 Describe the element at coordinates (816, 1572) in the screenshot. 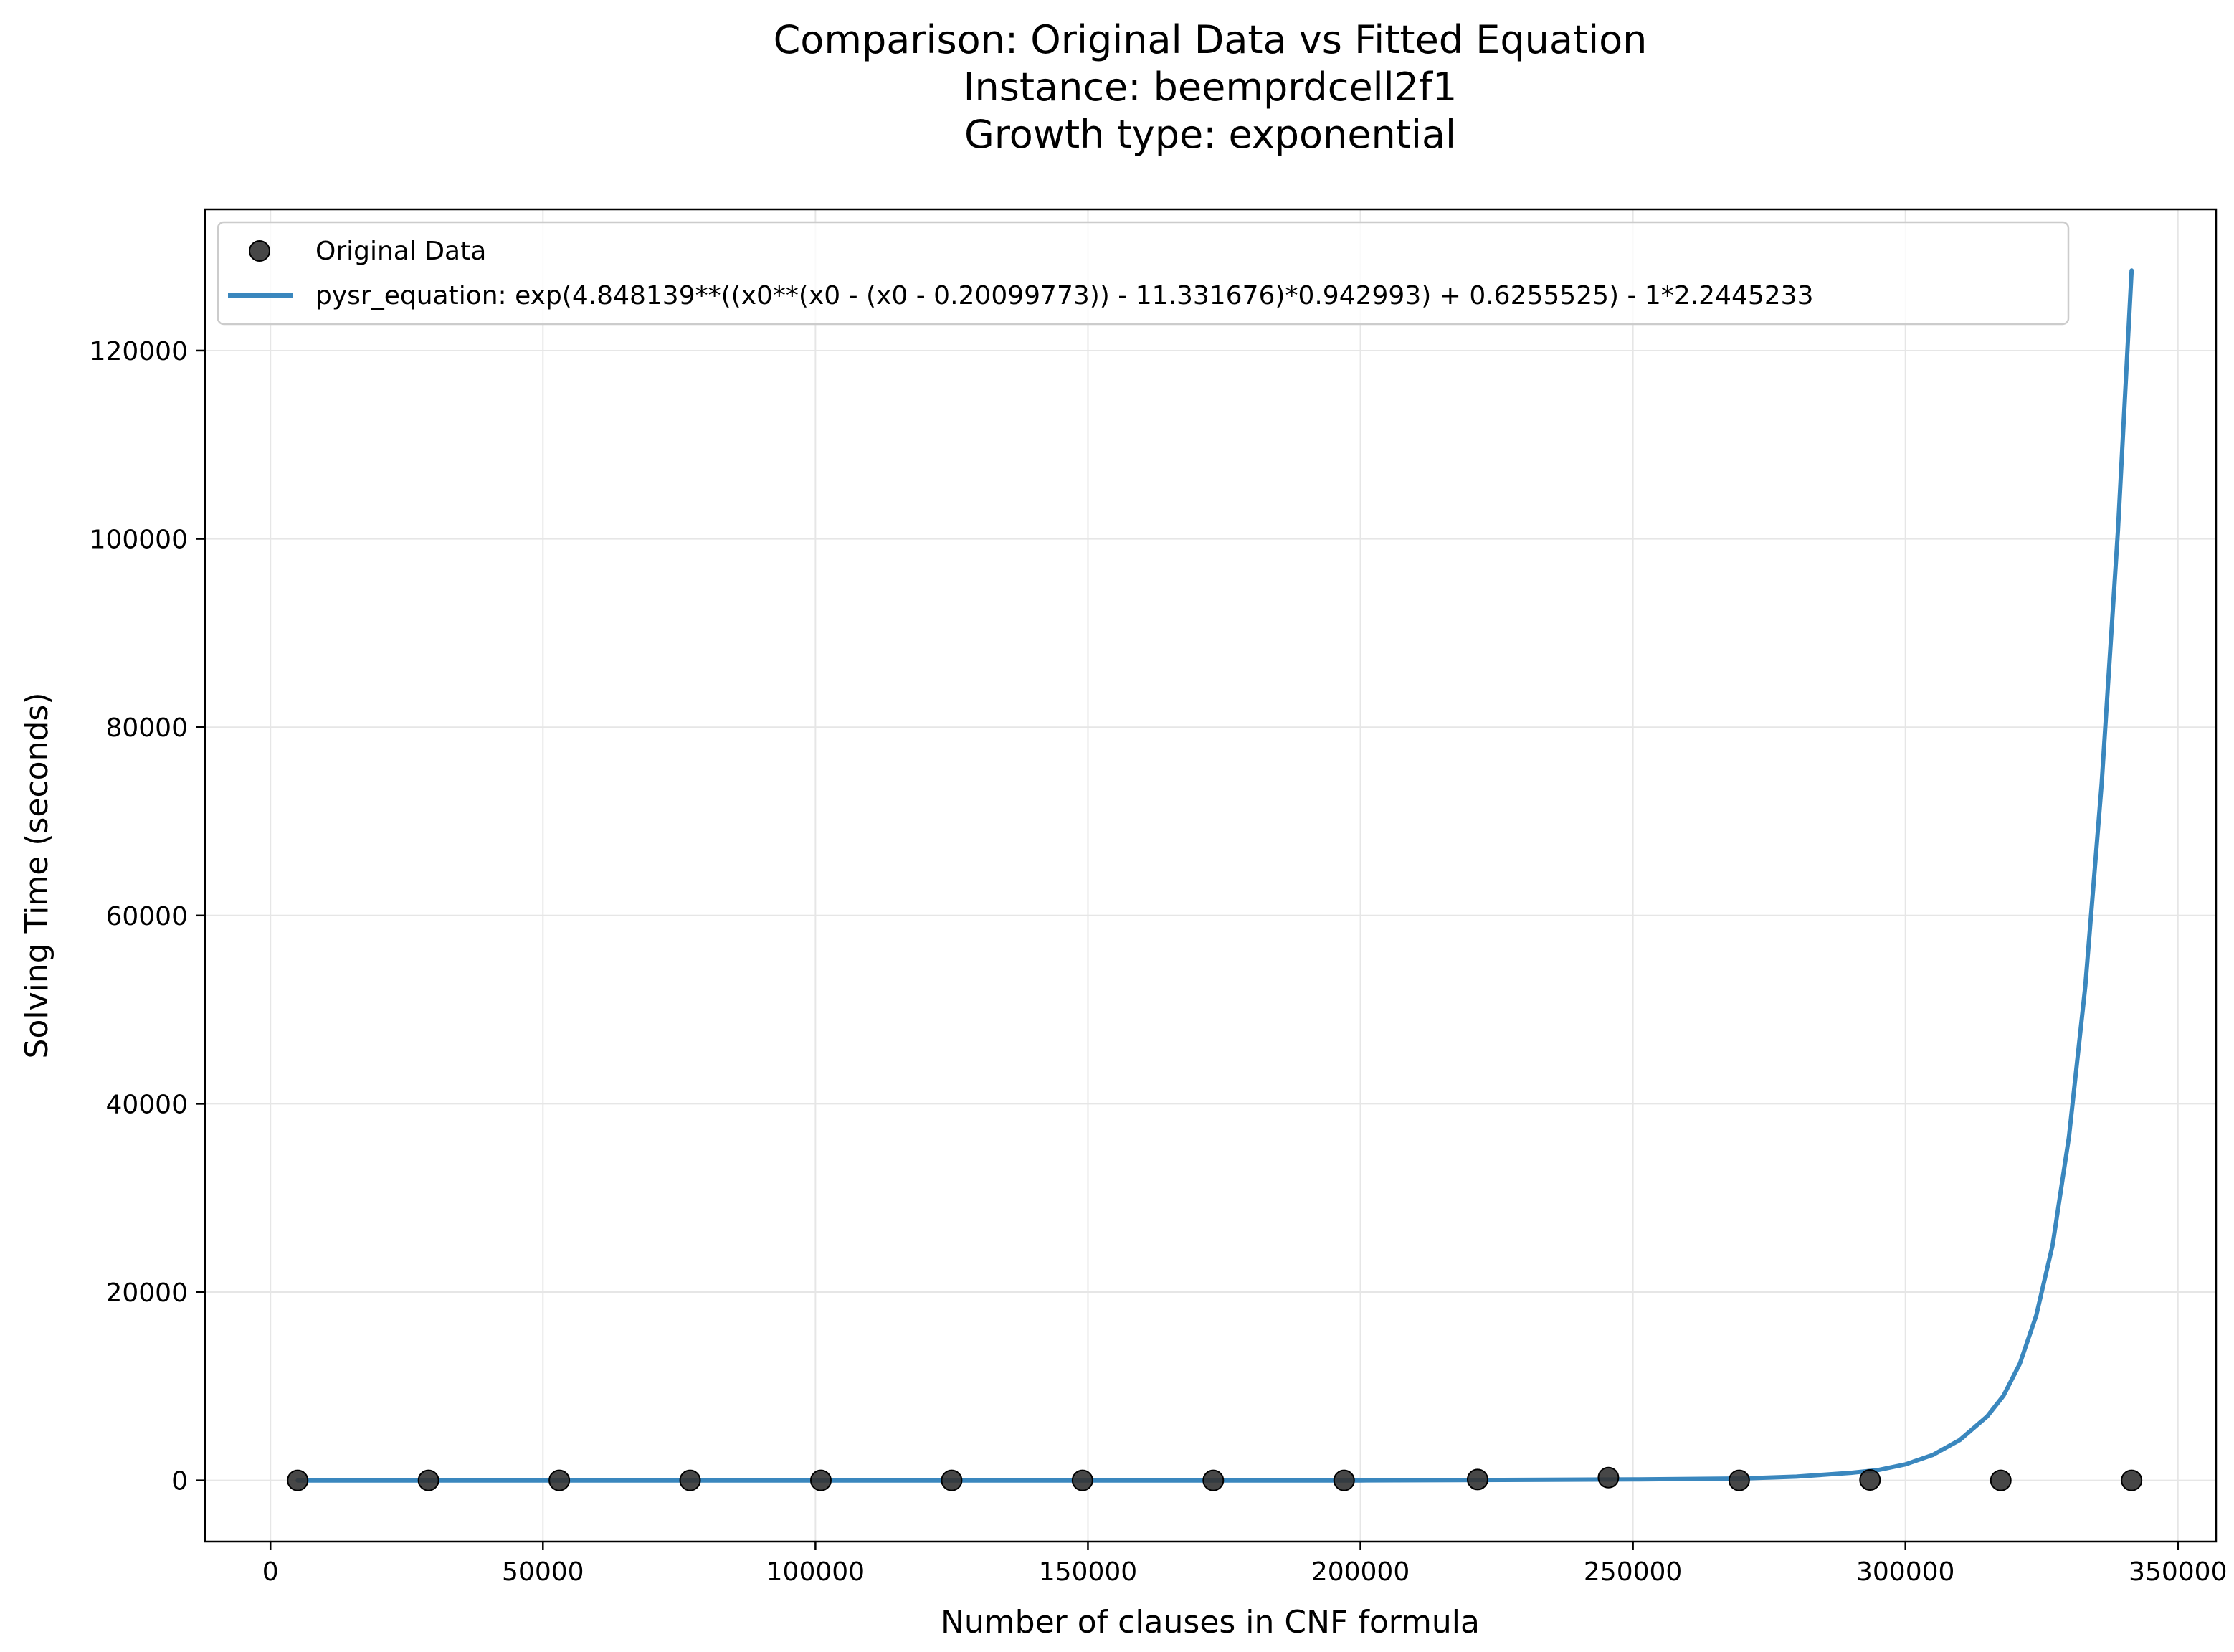

I see `x-tick-label: 100000` at that location.